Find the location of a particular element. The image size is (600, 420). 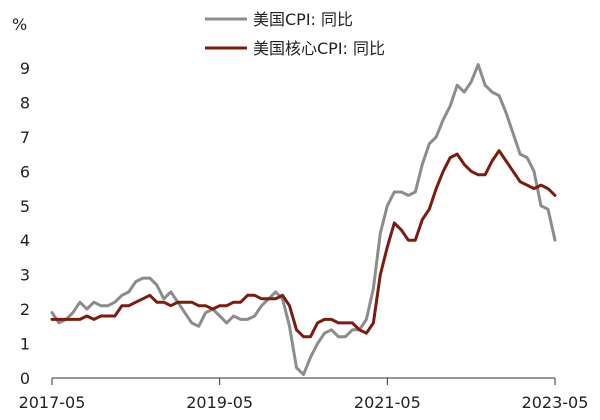

y-tick-label: 0 is located at coordinates (25, 378).